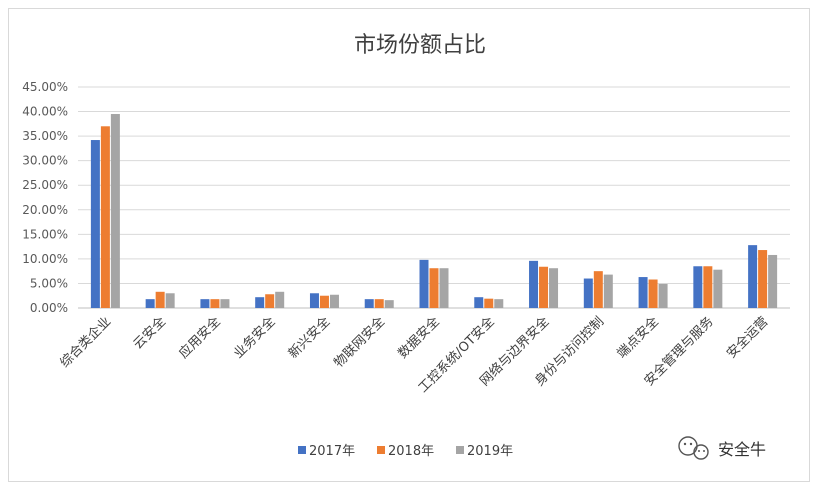 The image size is (830, 492). I want to click on y-tick-label: 30.00%, so click(45, 161).